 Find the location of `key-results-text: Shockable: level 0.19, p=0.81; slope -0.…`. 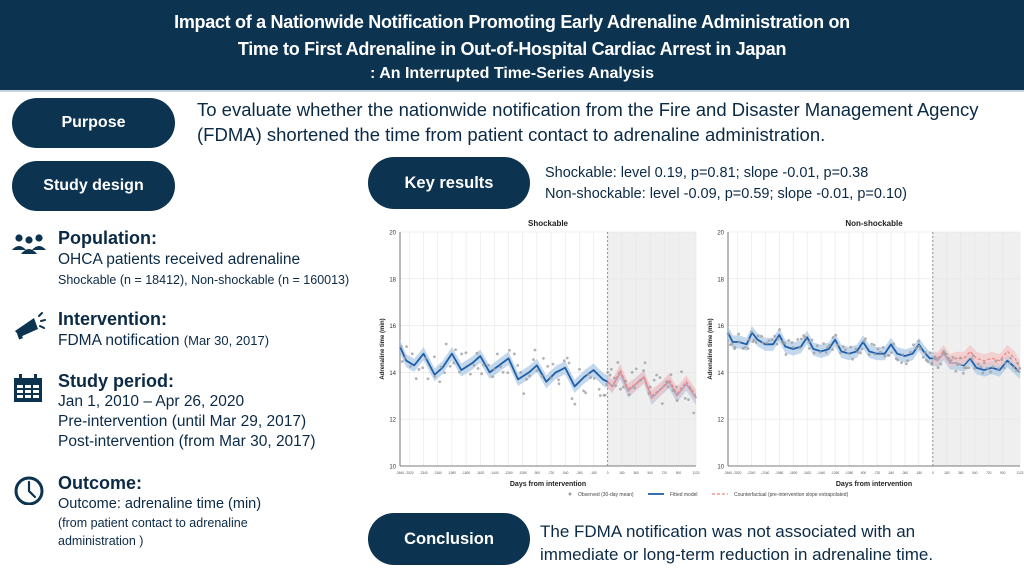

key-results-text: Shockable: level 0.19, p=0.81; slope -0.… is located at coordinates (726, 184).